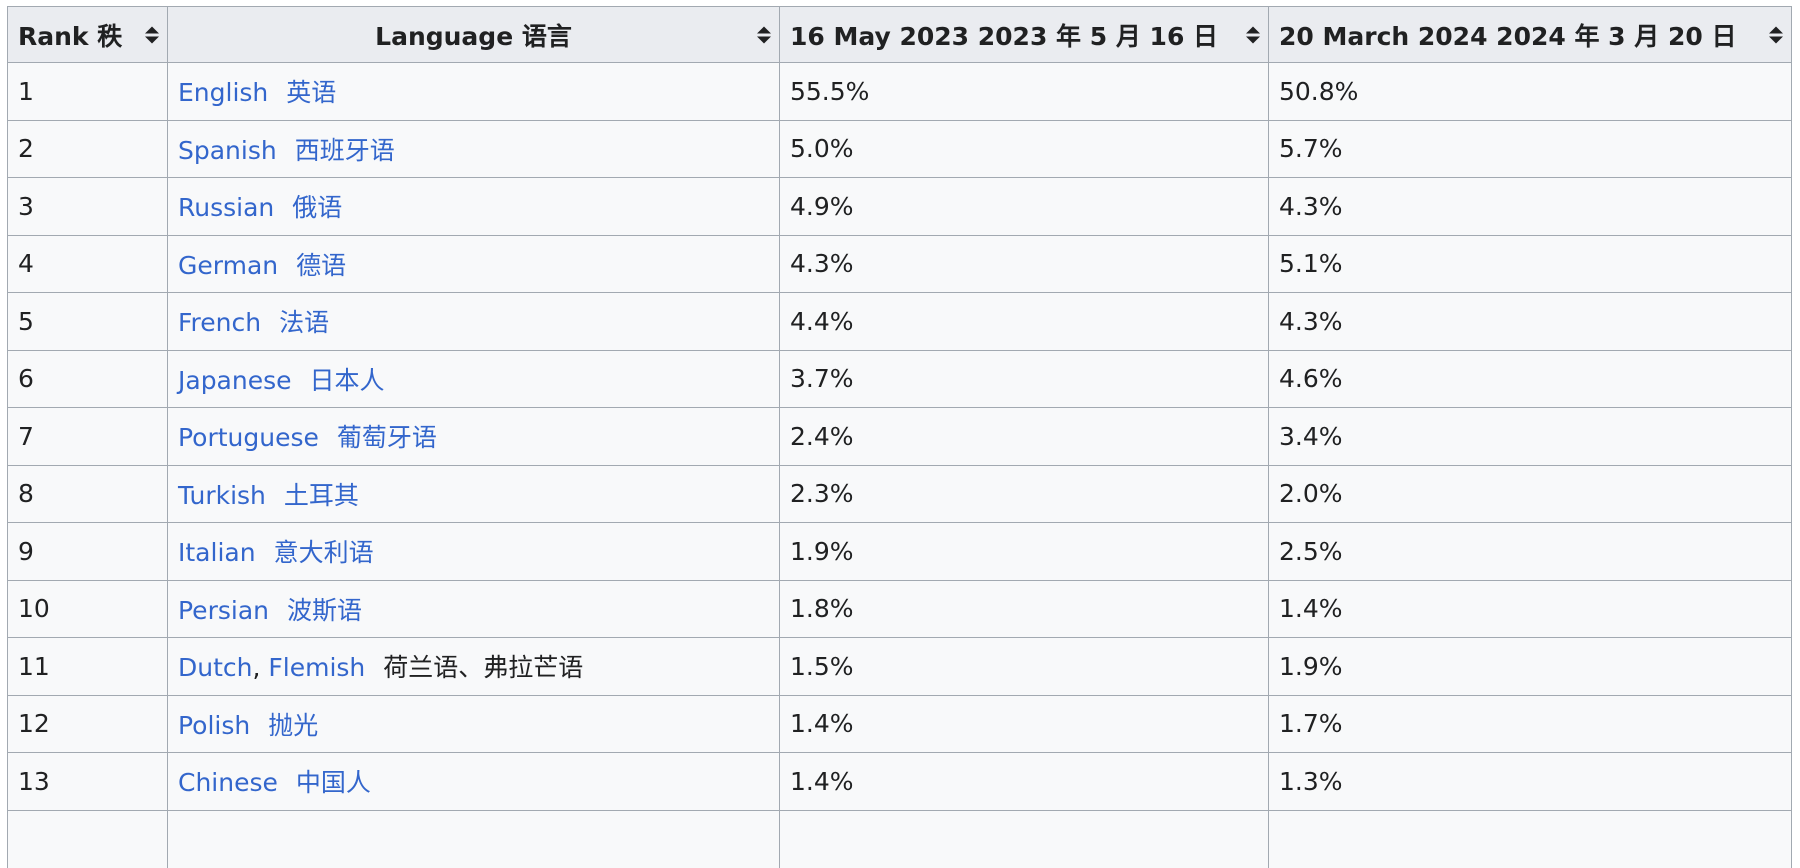  Describe the element at coordinates (1024, 493) in the screenshot. I see `may-2023-share-cell: 2.3%` at that location.